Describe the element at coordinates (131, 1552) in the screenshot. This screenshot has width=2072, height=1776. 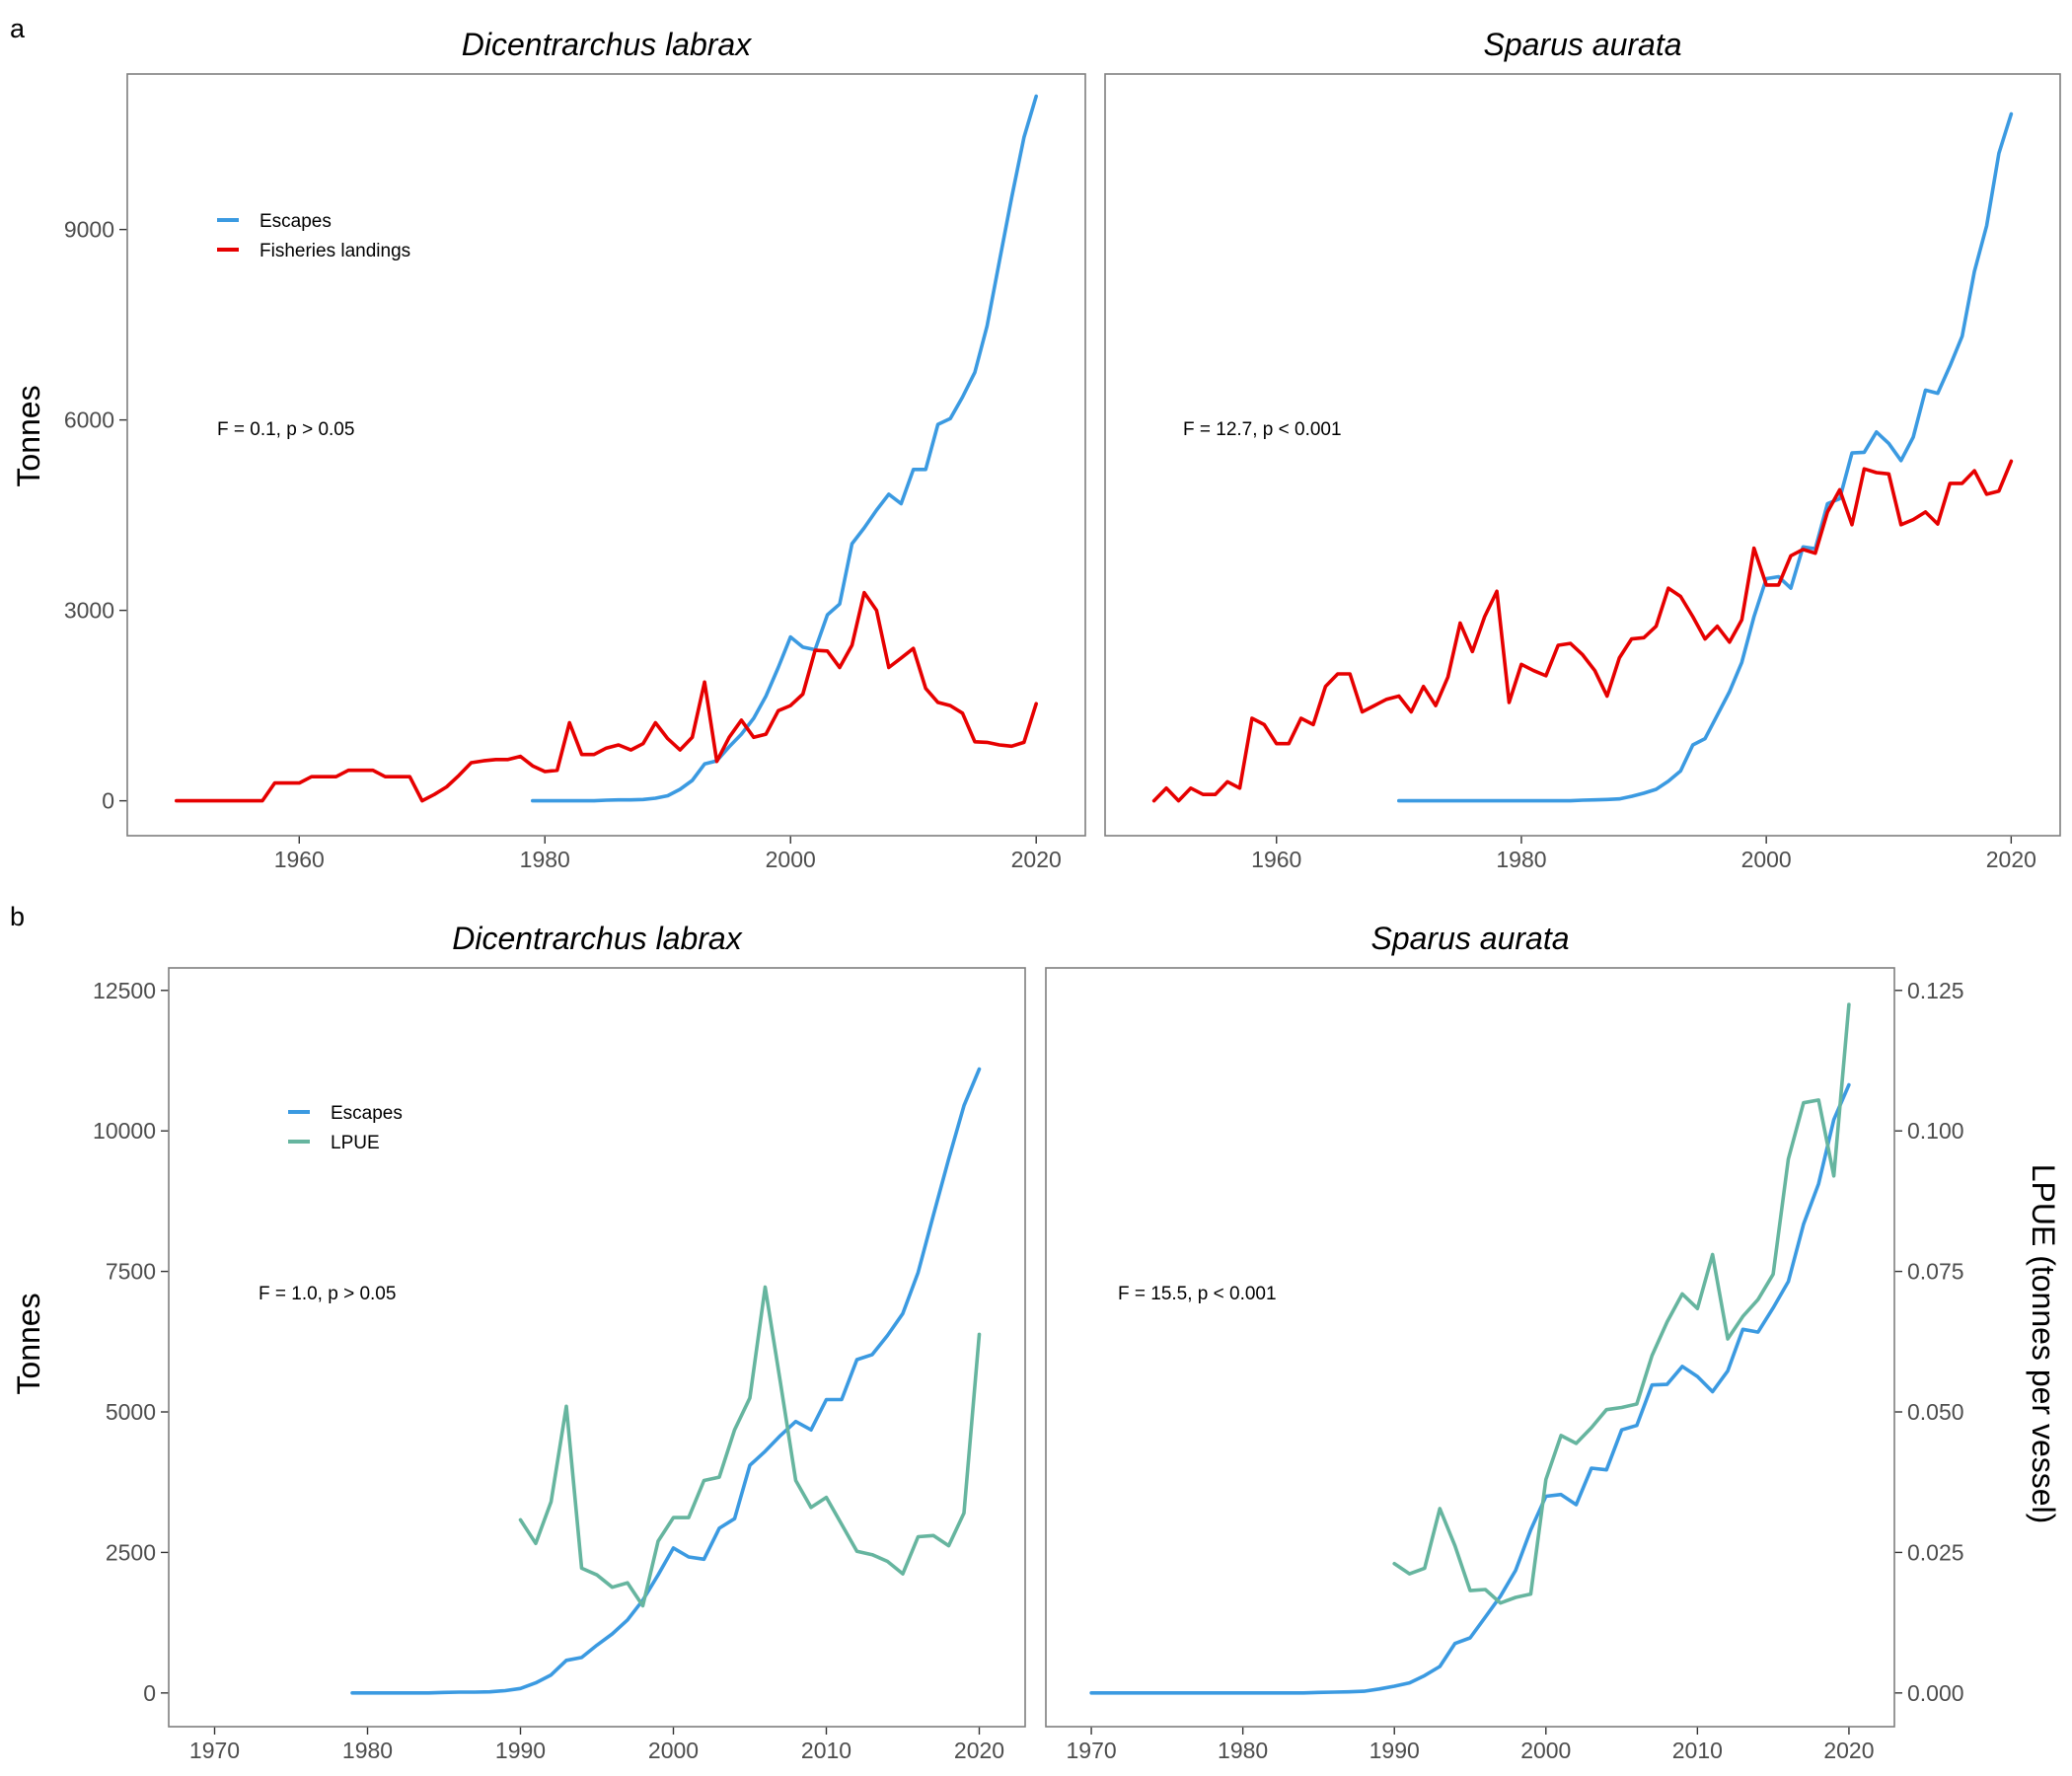
I see `y-tick-label: 2500` at that location.